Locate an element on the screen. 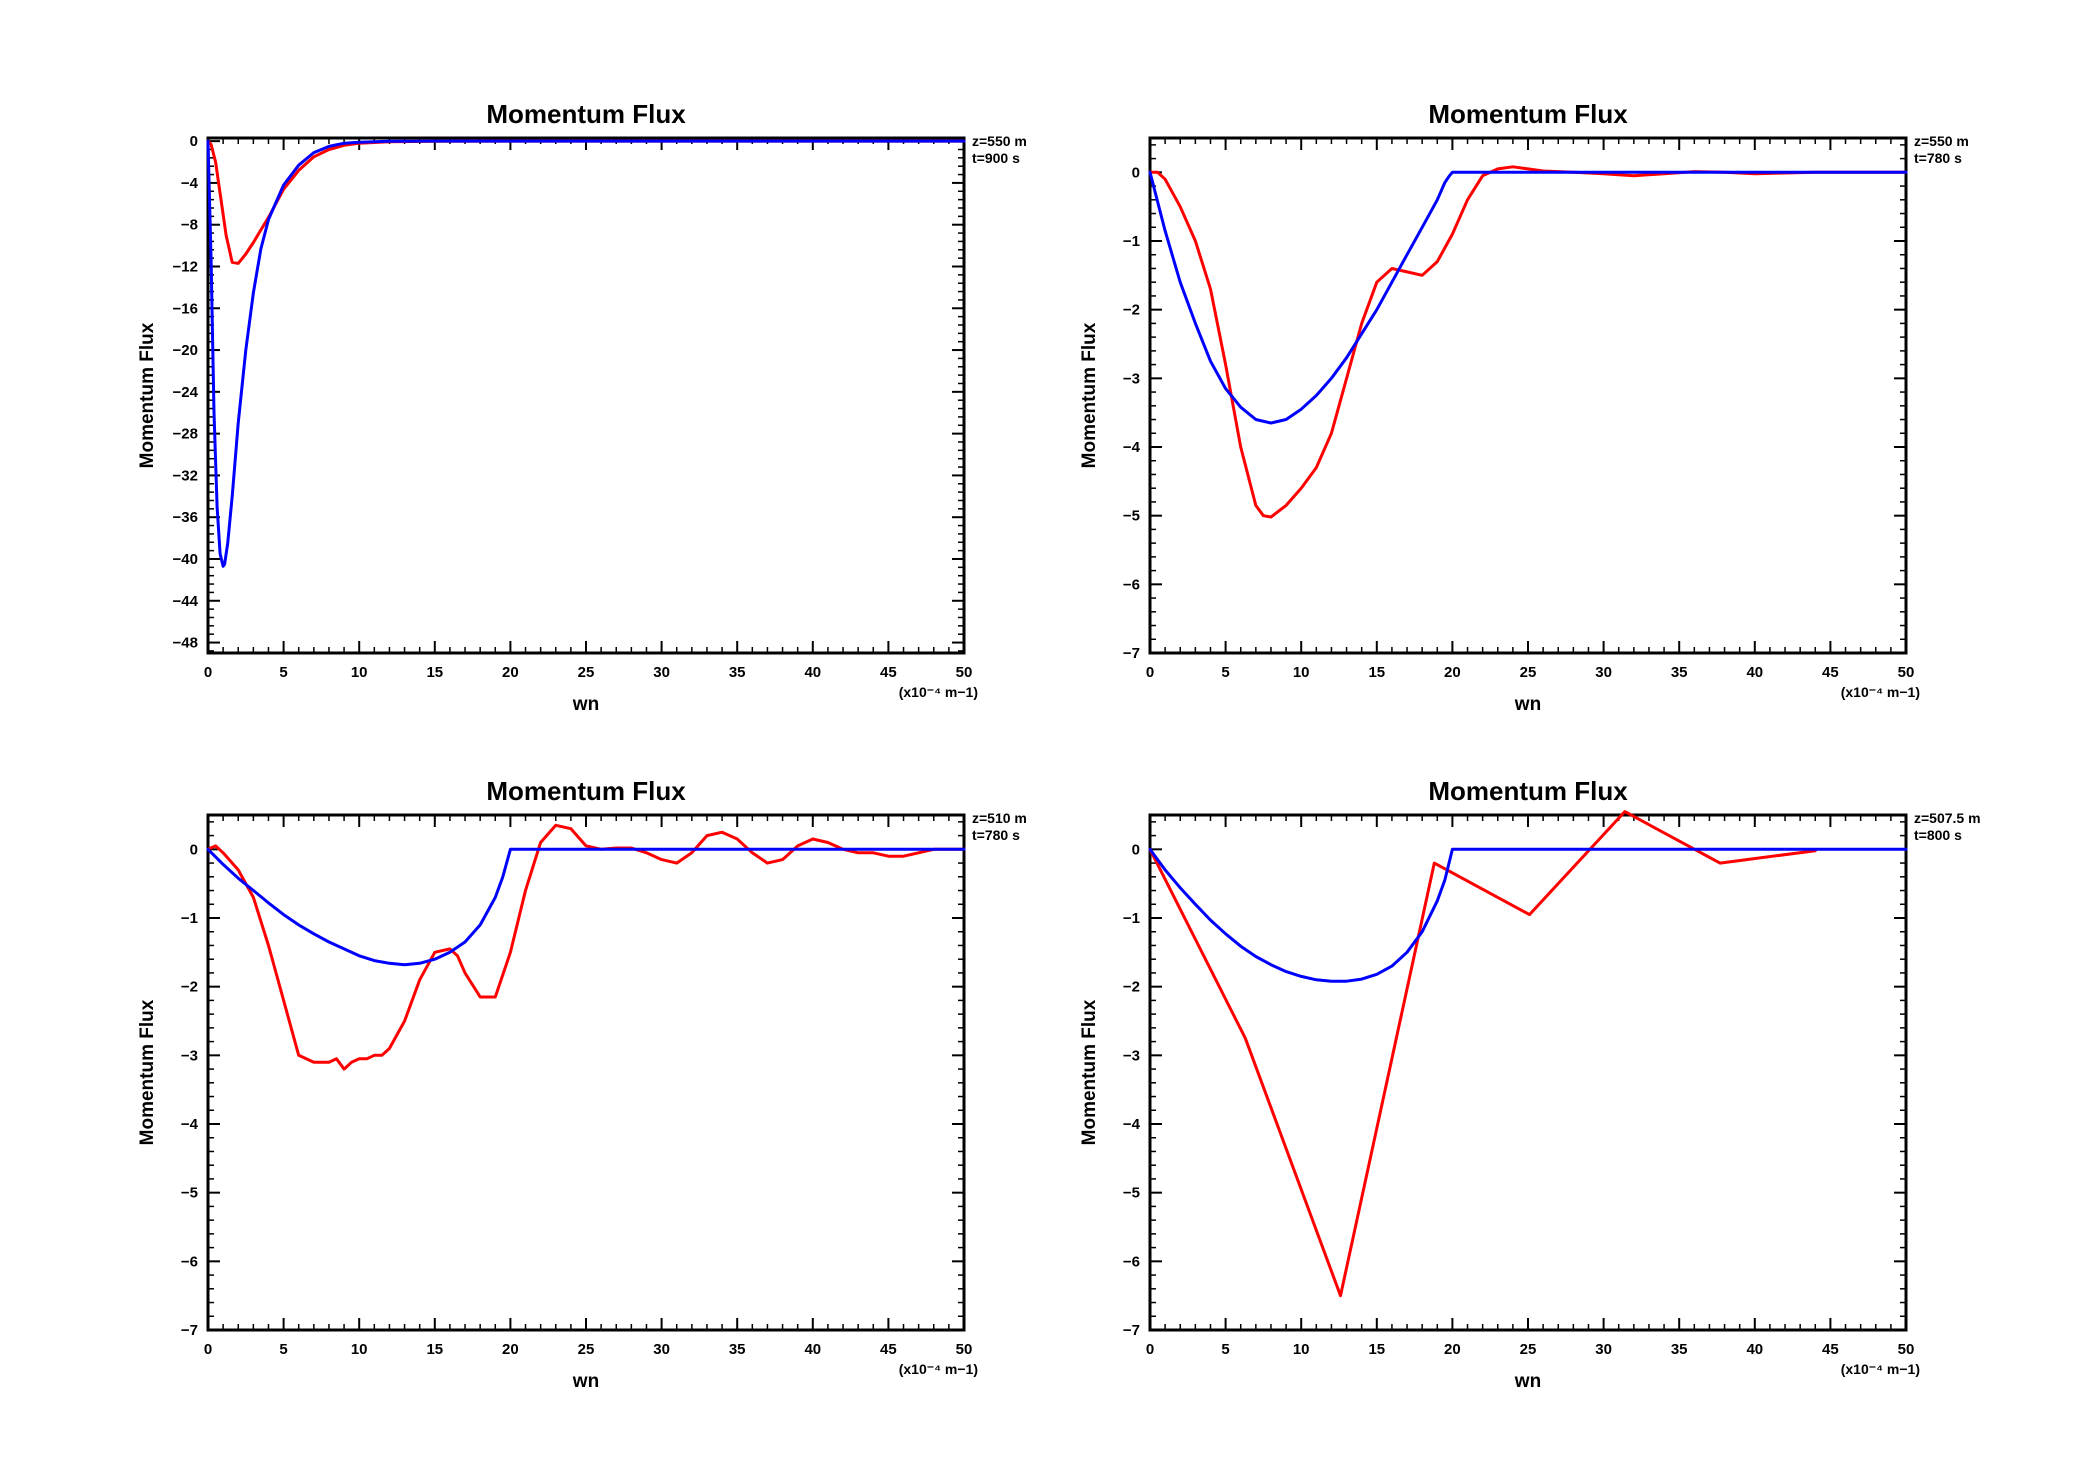  annotation: z=550 m is located at coordinates (999, 141).